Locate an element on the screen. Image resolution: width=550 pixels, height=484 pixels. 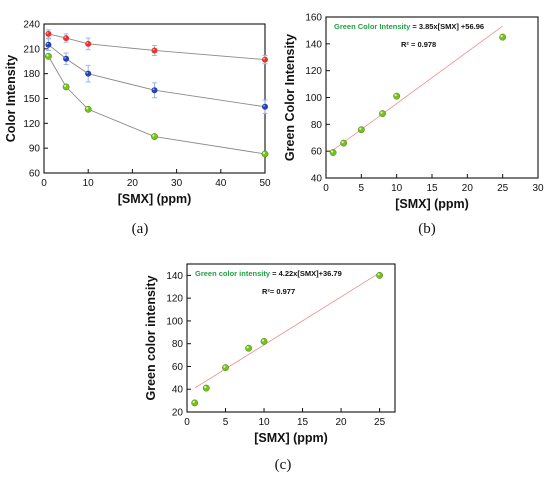
y-tick-label: 240 is located at coordinates (31, 25).